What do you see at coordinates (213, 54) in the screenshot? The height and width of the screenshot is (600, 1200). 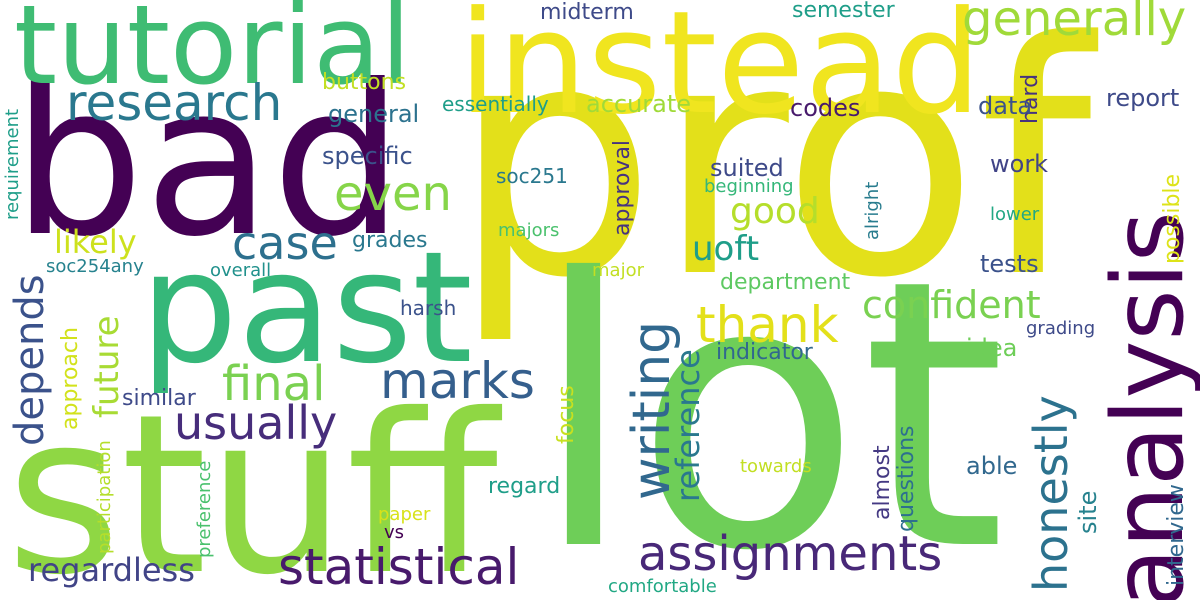 I see `word-tutorial: tutorial` at bounding box center [213, 54].